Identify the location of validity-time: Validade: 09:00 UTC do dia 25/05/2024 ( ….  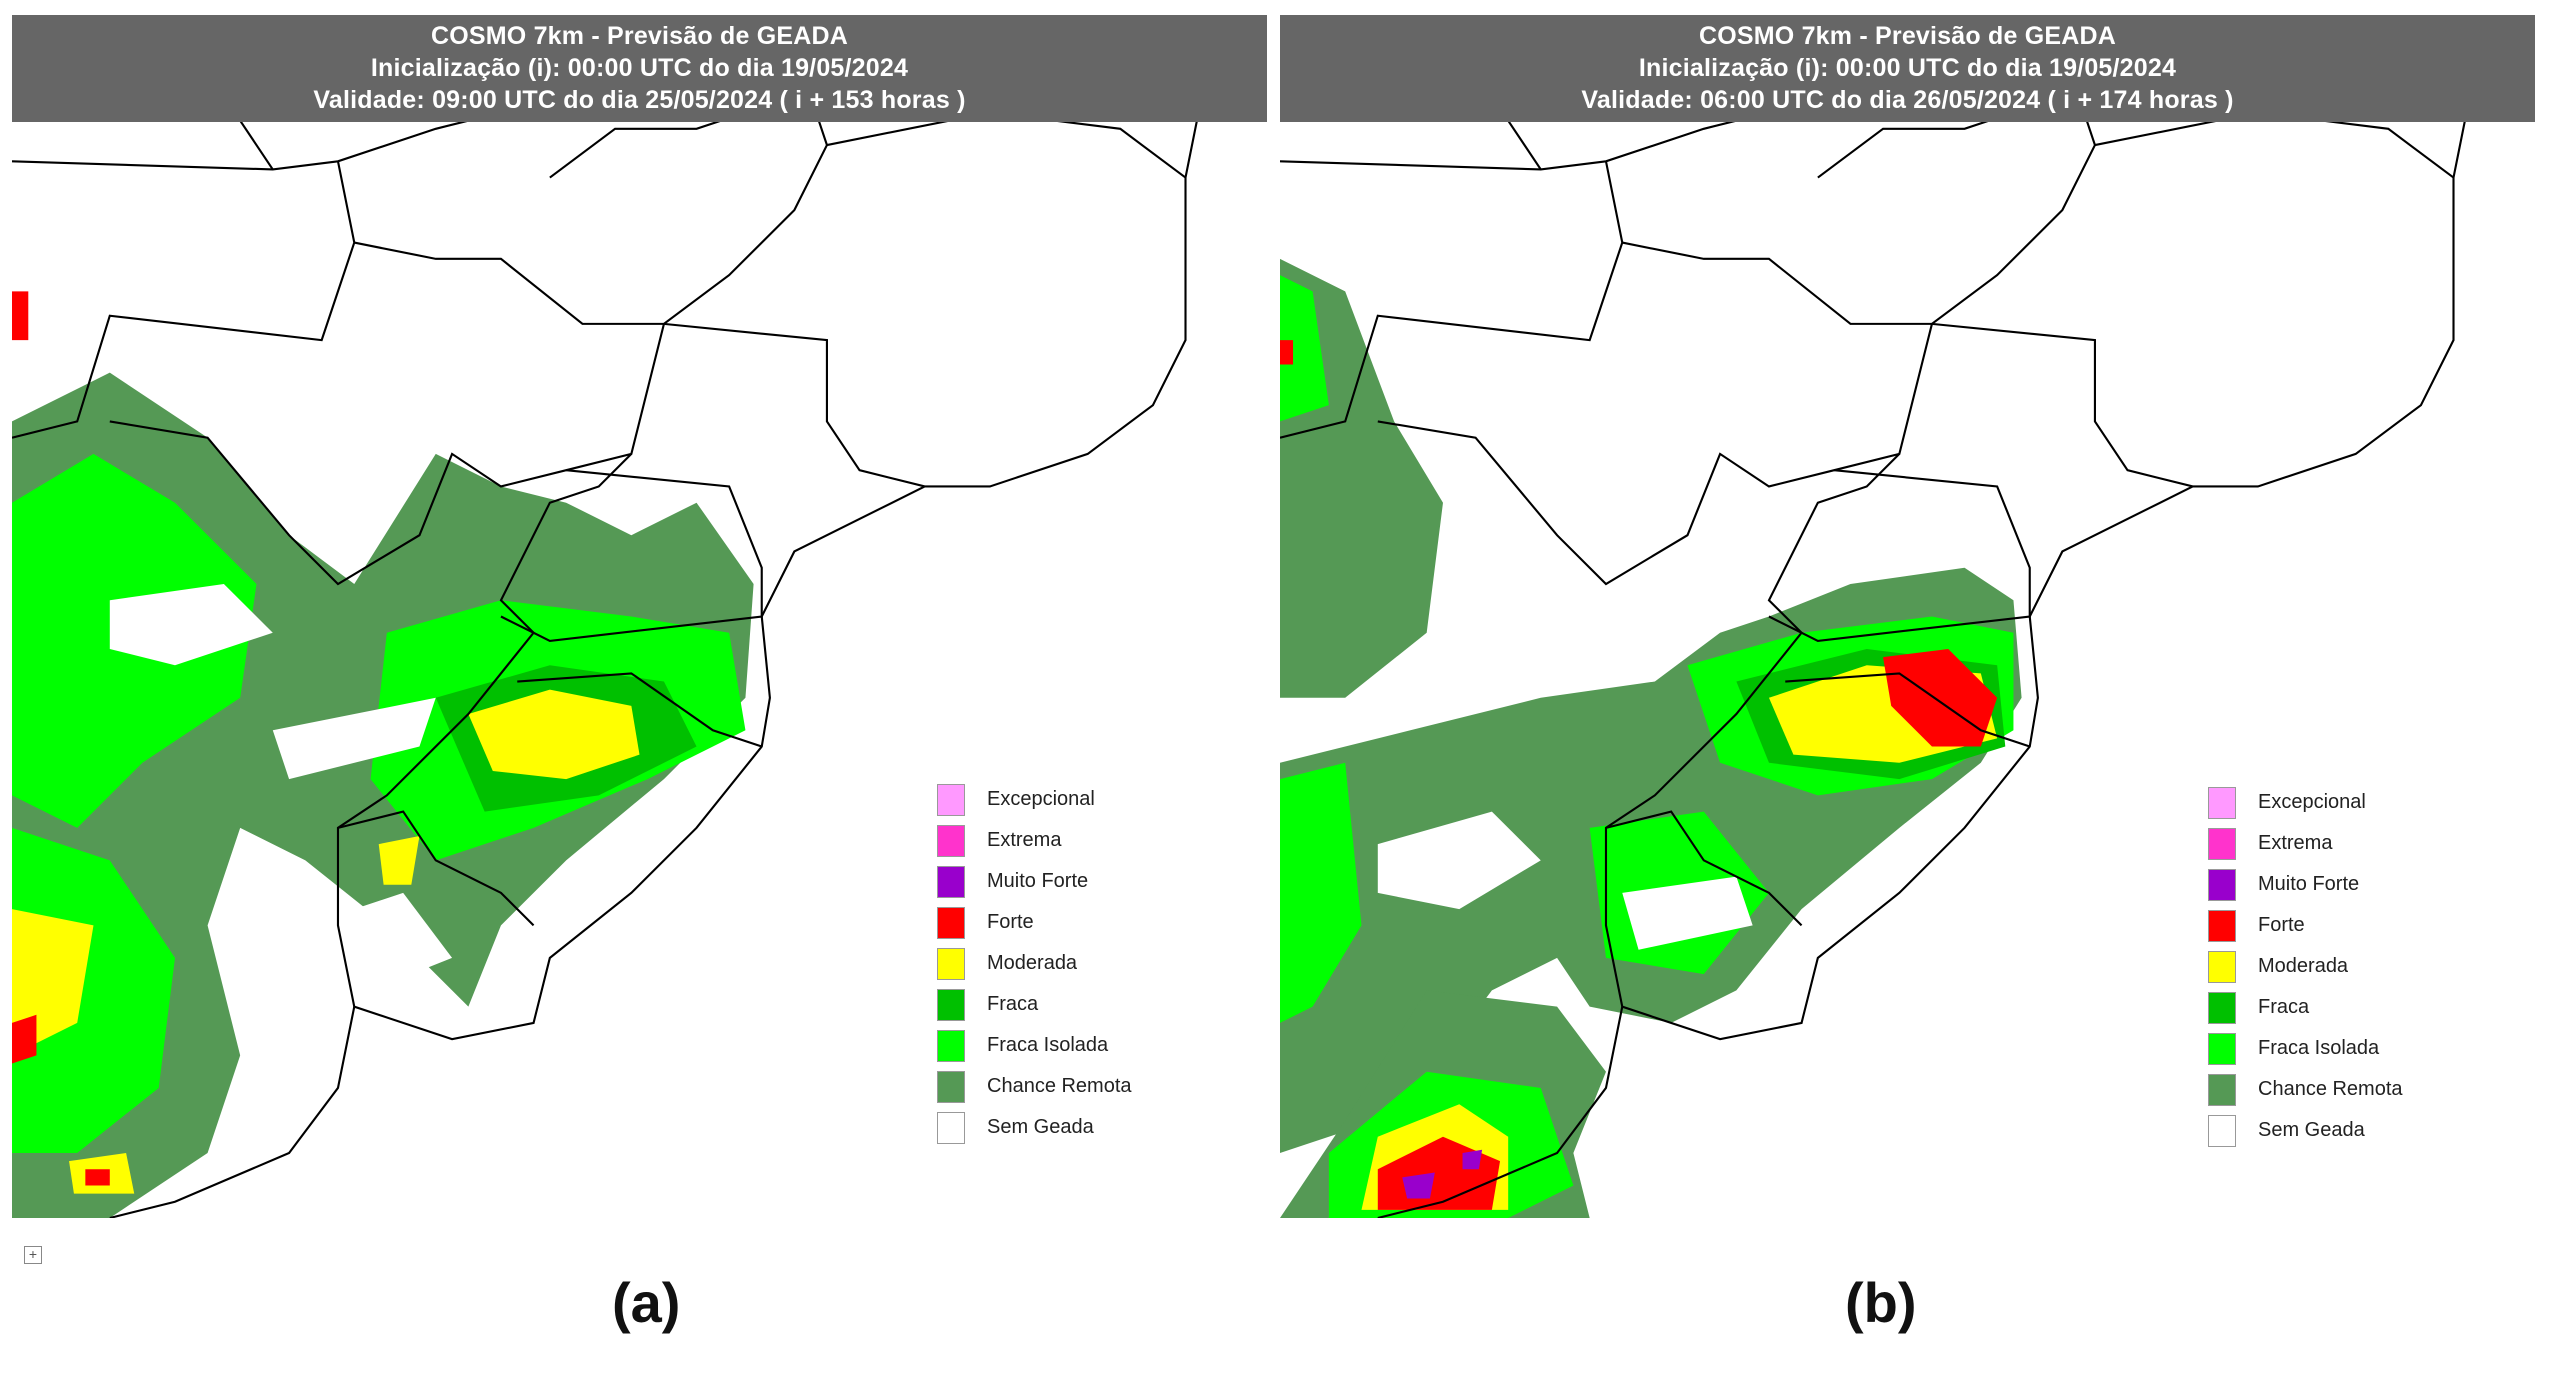
(639, 100).